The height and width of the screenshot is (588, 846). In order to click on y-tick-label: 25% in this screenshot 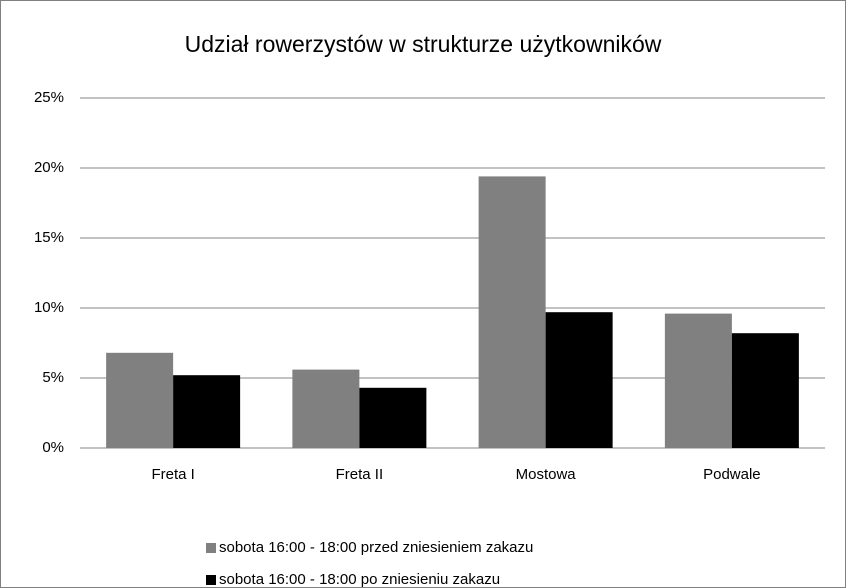, I will do `click(49, 97)`.